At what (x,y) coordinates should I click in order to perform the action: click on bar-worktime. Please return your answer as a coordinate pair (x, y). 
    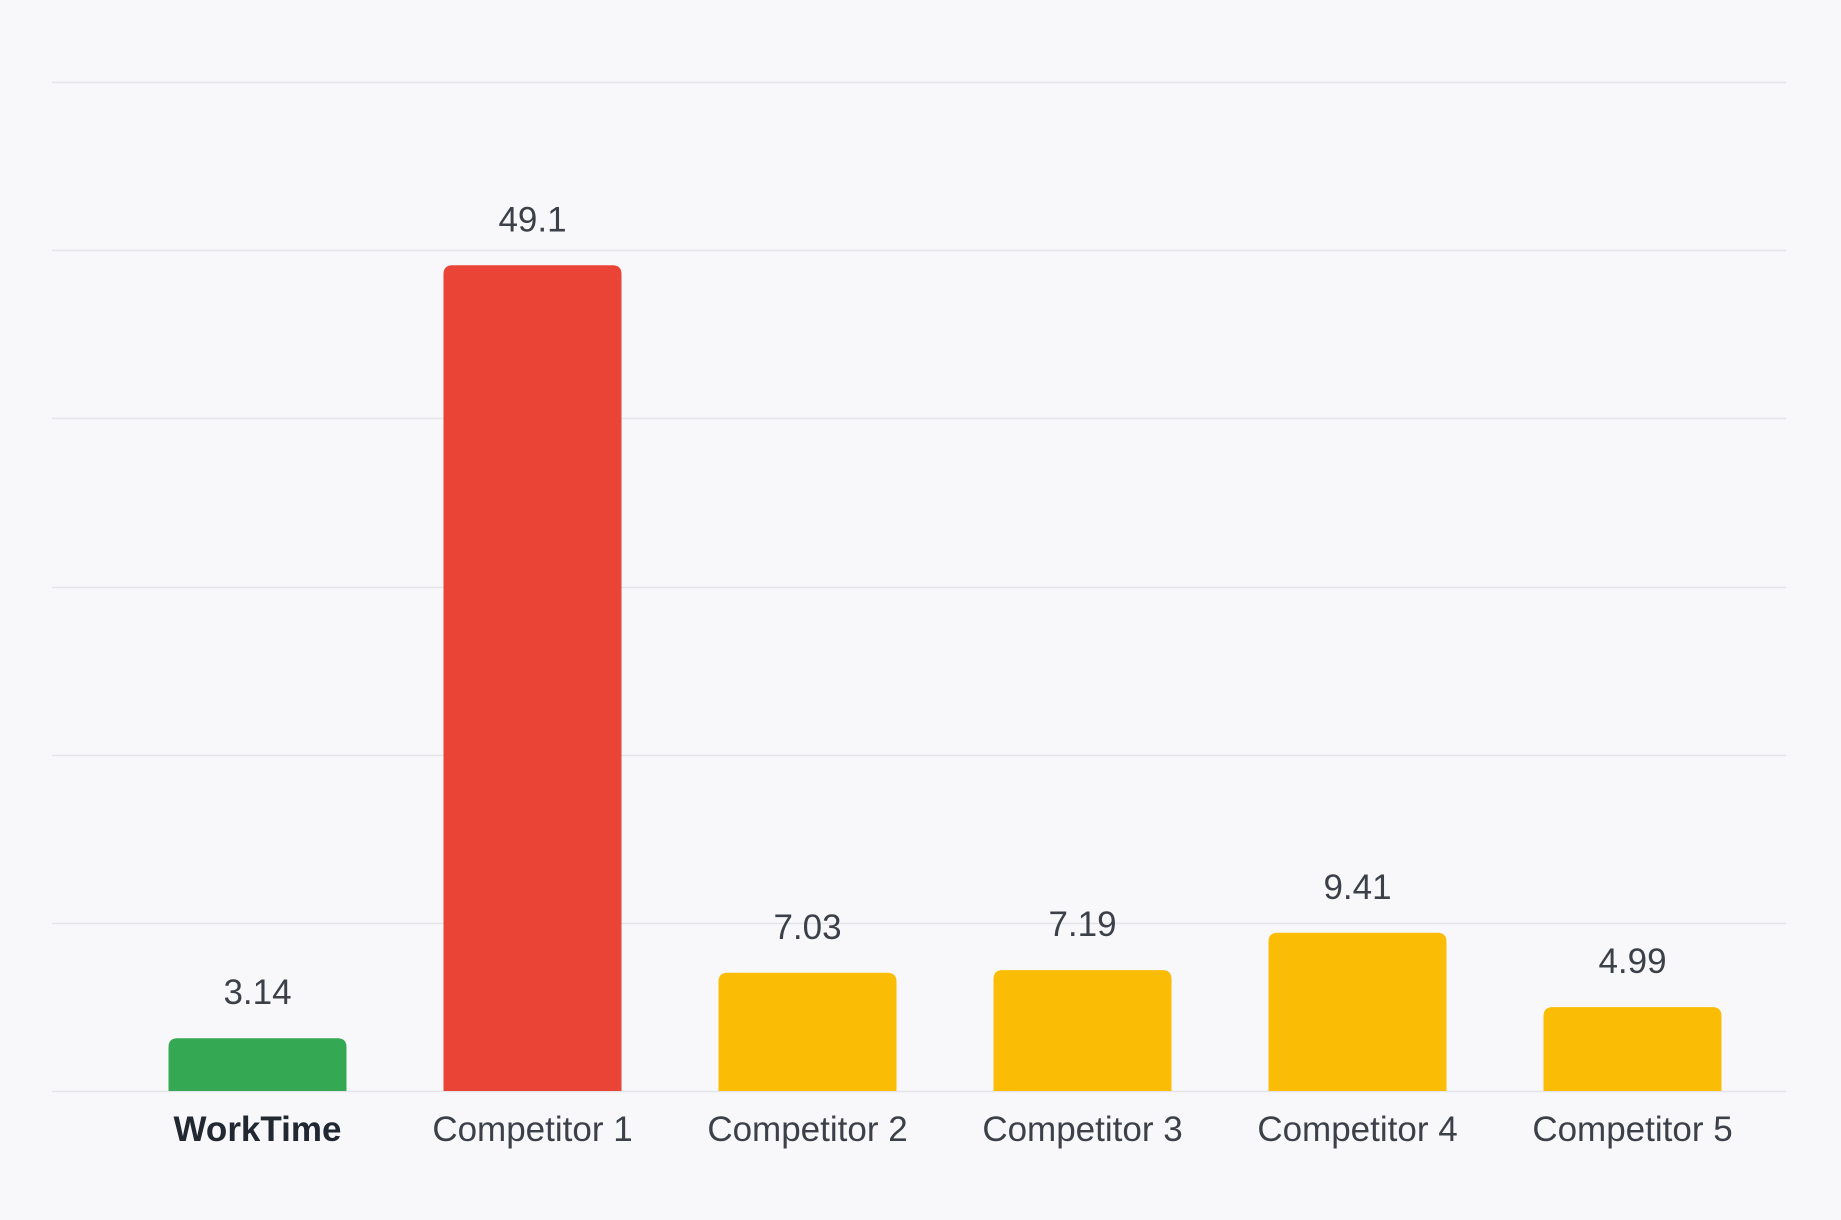
    Looking at the image, I should click on (257, 1064).